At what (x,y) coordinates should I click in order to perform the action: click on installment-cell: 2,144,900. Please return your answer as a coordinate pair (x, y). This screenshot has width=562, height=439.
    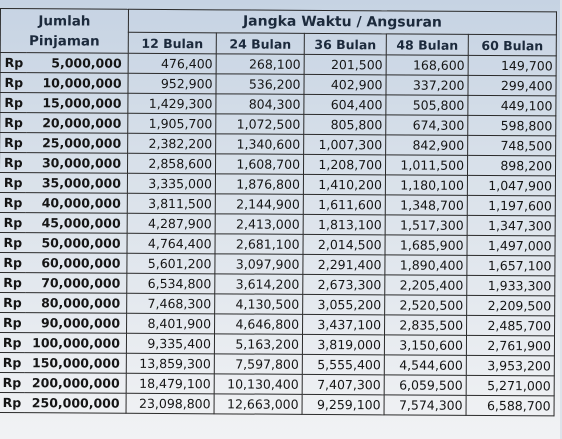
    Looking at the image, I should click on (259, 204).